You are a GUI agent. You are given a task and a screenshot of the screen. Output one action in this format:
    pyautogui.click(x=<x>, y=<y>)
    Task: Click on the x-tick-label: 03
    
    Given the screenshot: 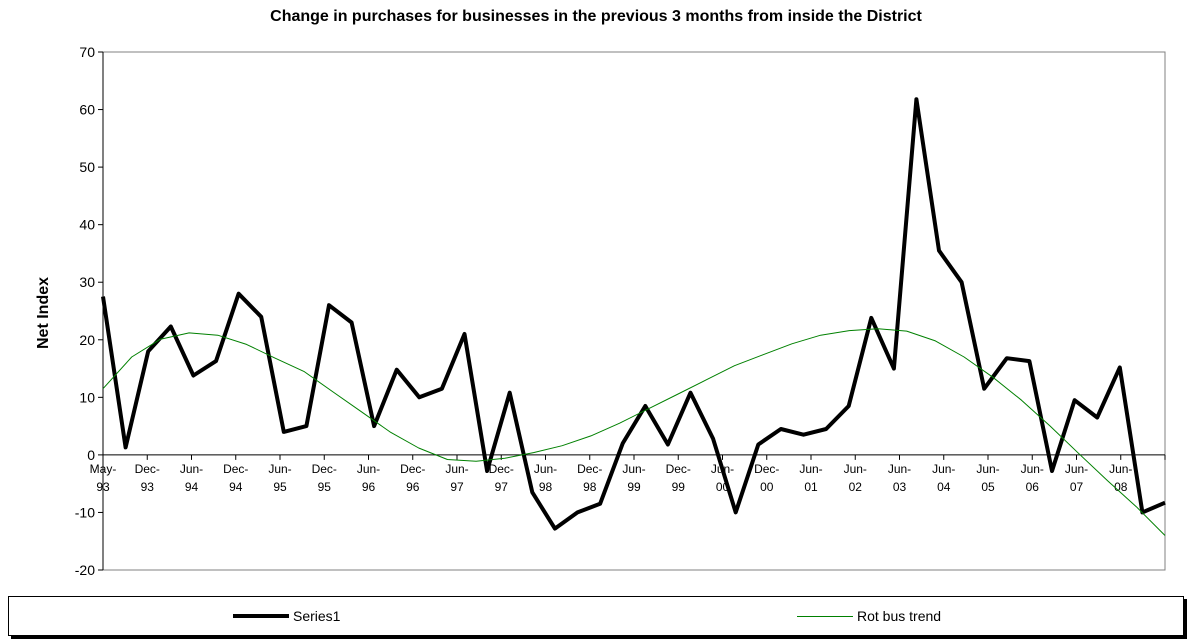 What is the action you would take?
    pyautogui.click(x=900, y=487)
    